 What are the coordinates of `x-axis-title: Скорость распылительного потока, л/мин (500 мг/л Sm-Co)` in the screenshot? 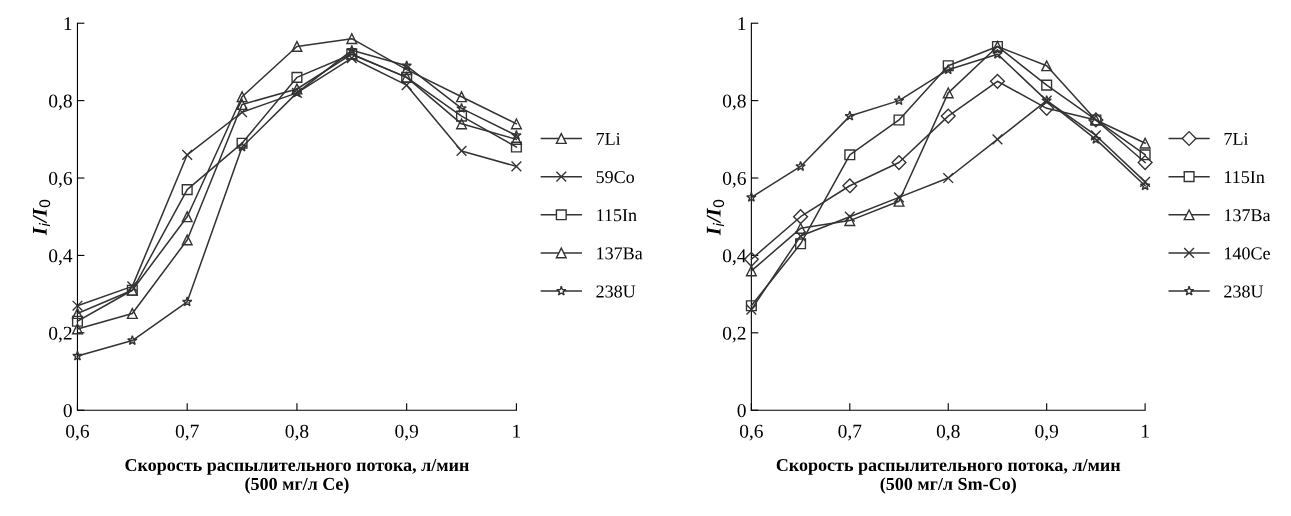 It's located at (948, 476).